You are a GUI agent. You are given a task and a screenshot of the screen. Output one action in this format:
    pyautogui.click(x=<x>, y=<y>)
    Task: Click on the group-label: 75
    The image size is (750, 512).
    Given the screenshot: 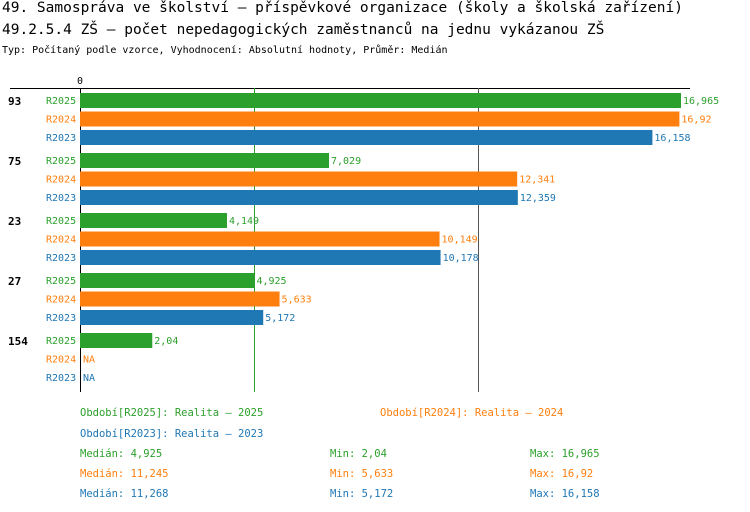 What is the action you would take?
    pyautogui.click(x=14, y=161)
    